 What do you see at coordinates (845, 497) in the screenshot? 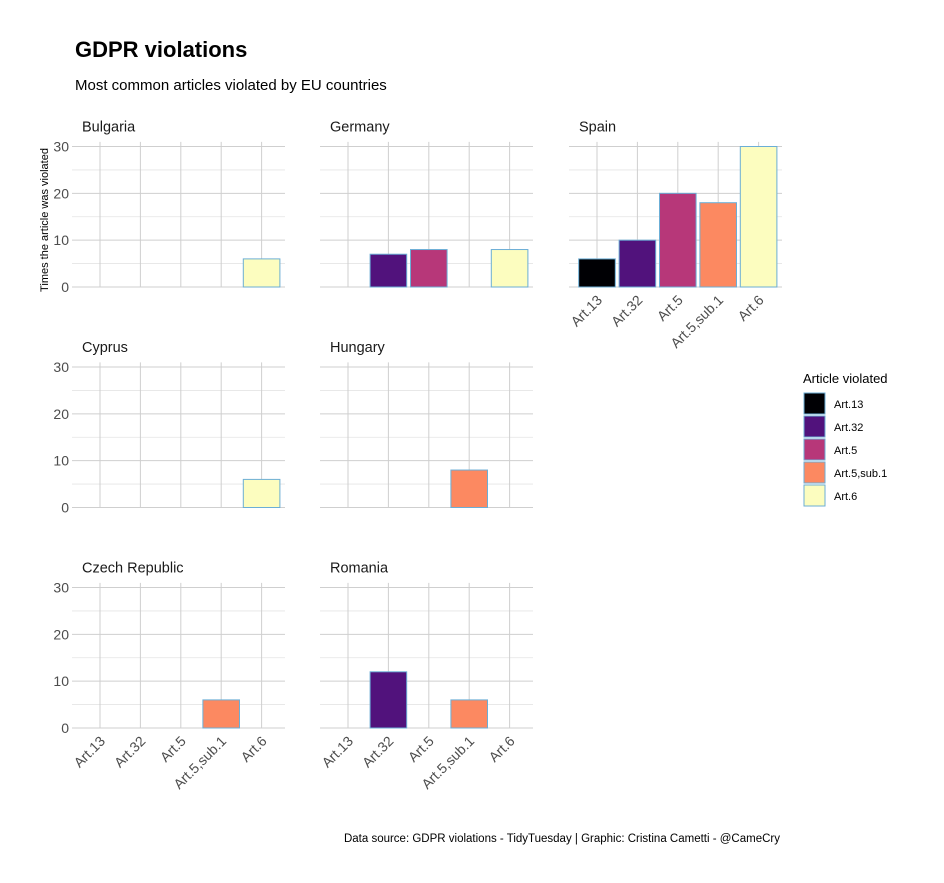
I see `legend-label: Art.6` at bounding box center [845, 497].